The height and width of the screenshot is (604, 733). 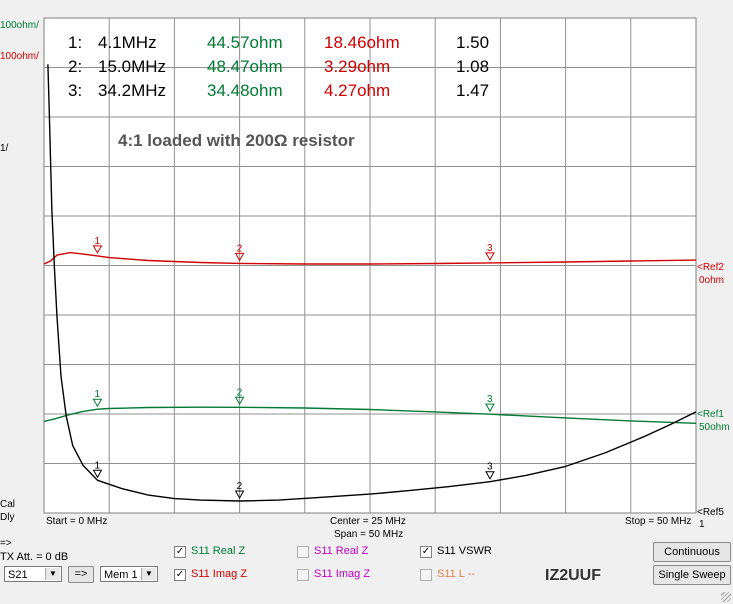 I want to click on scale-label-real: 100ohm/, so click(x=19, y=25).